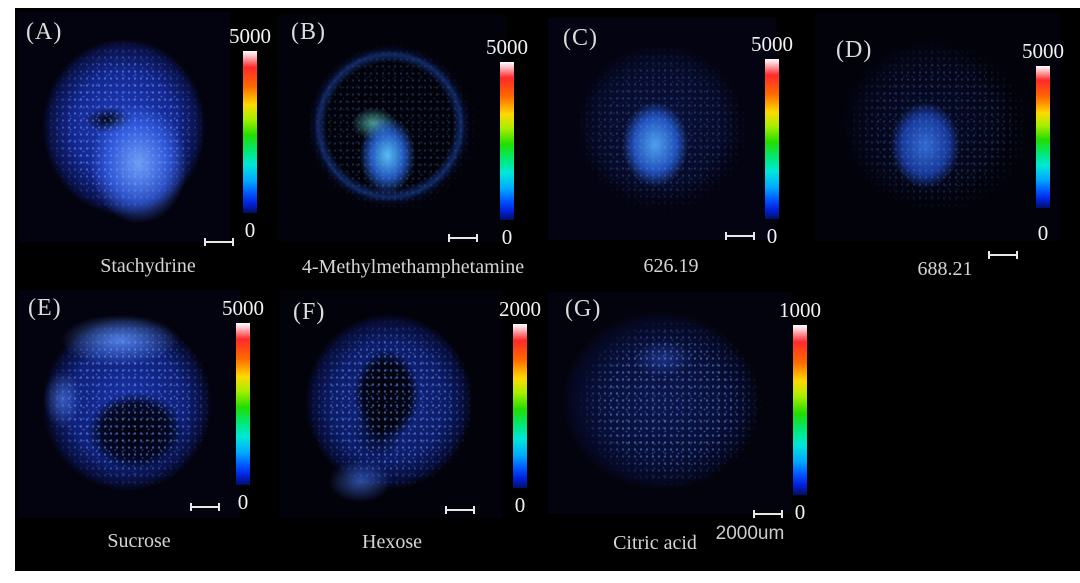  I want to click on tissue-section-g, so click(670, 403).